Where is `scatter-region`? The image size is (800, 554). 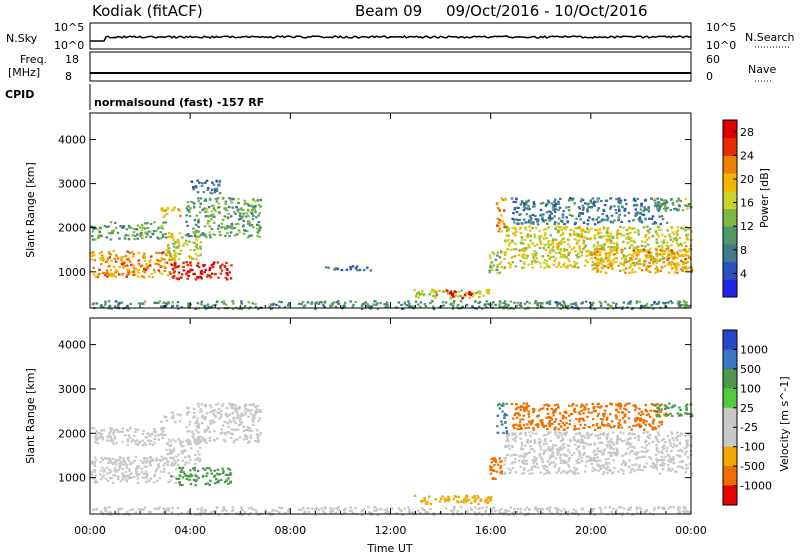
scatter-region is located at coordinates (598, 247).